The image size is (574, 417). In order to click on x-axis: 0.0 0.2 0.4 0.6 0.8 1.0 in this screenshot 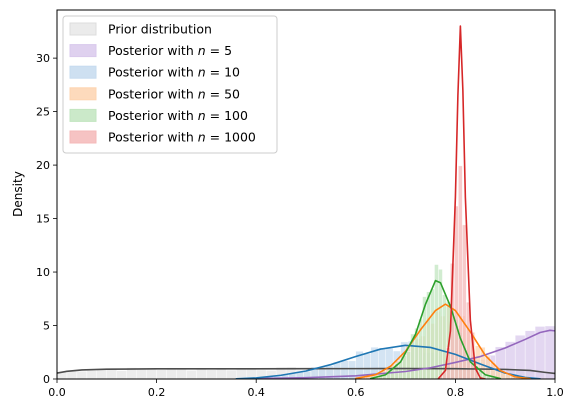, I will do `click(306, 389)`.